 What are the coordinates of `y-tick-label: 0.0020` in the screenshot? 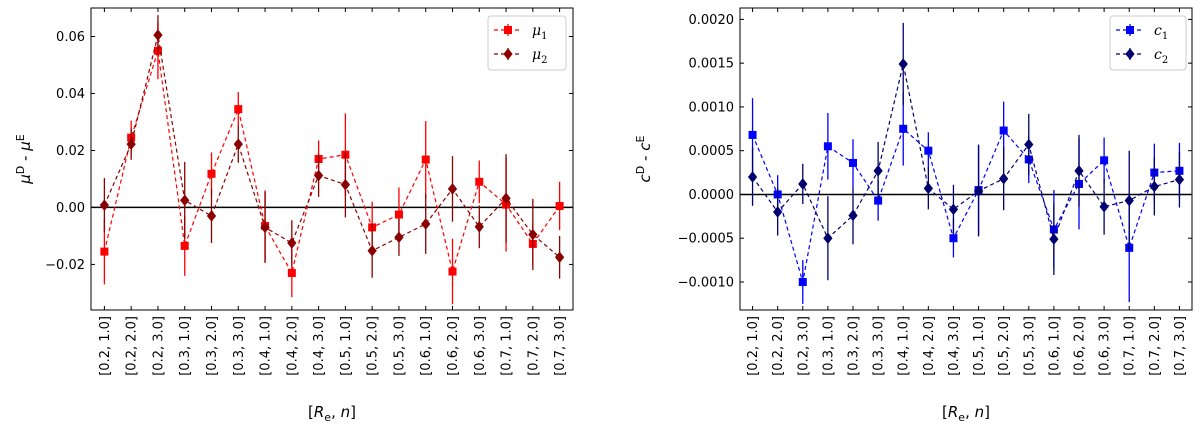 It's located at (712, 20).